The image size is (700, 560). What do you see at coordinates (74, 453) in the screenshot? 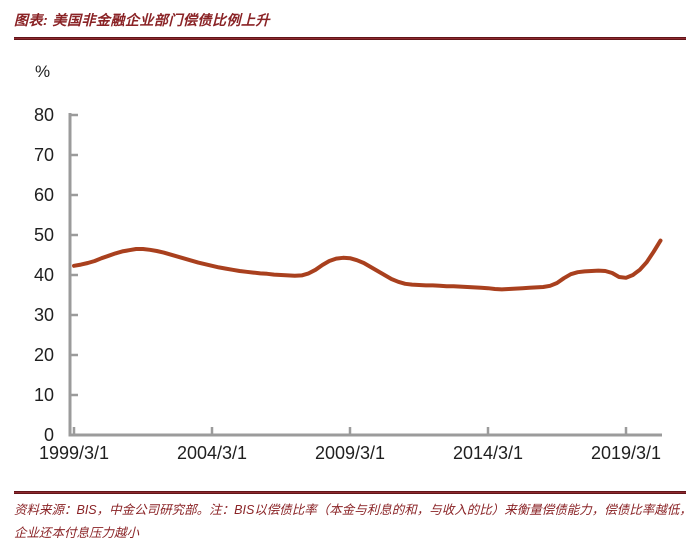
I see `x-axis-label: 1999/3/1` at bounding box center [74, 453].